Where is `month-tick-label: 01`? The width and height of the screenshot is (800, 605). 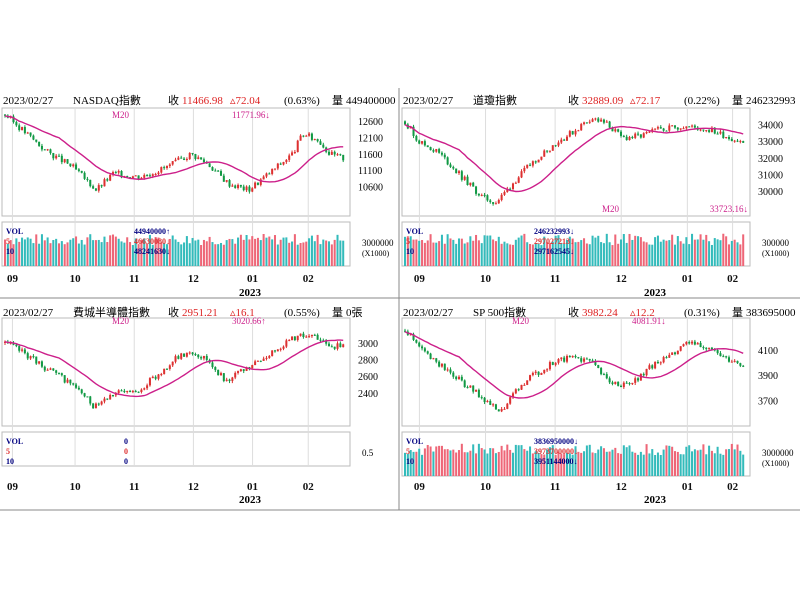
month-tick-label: 01 is located at coordinates (687, 279).